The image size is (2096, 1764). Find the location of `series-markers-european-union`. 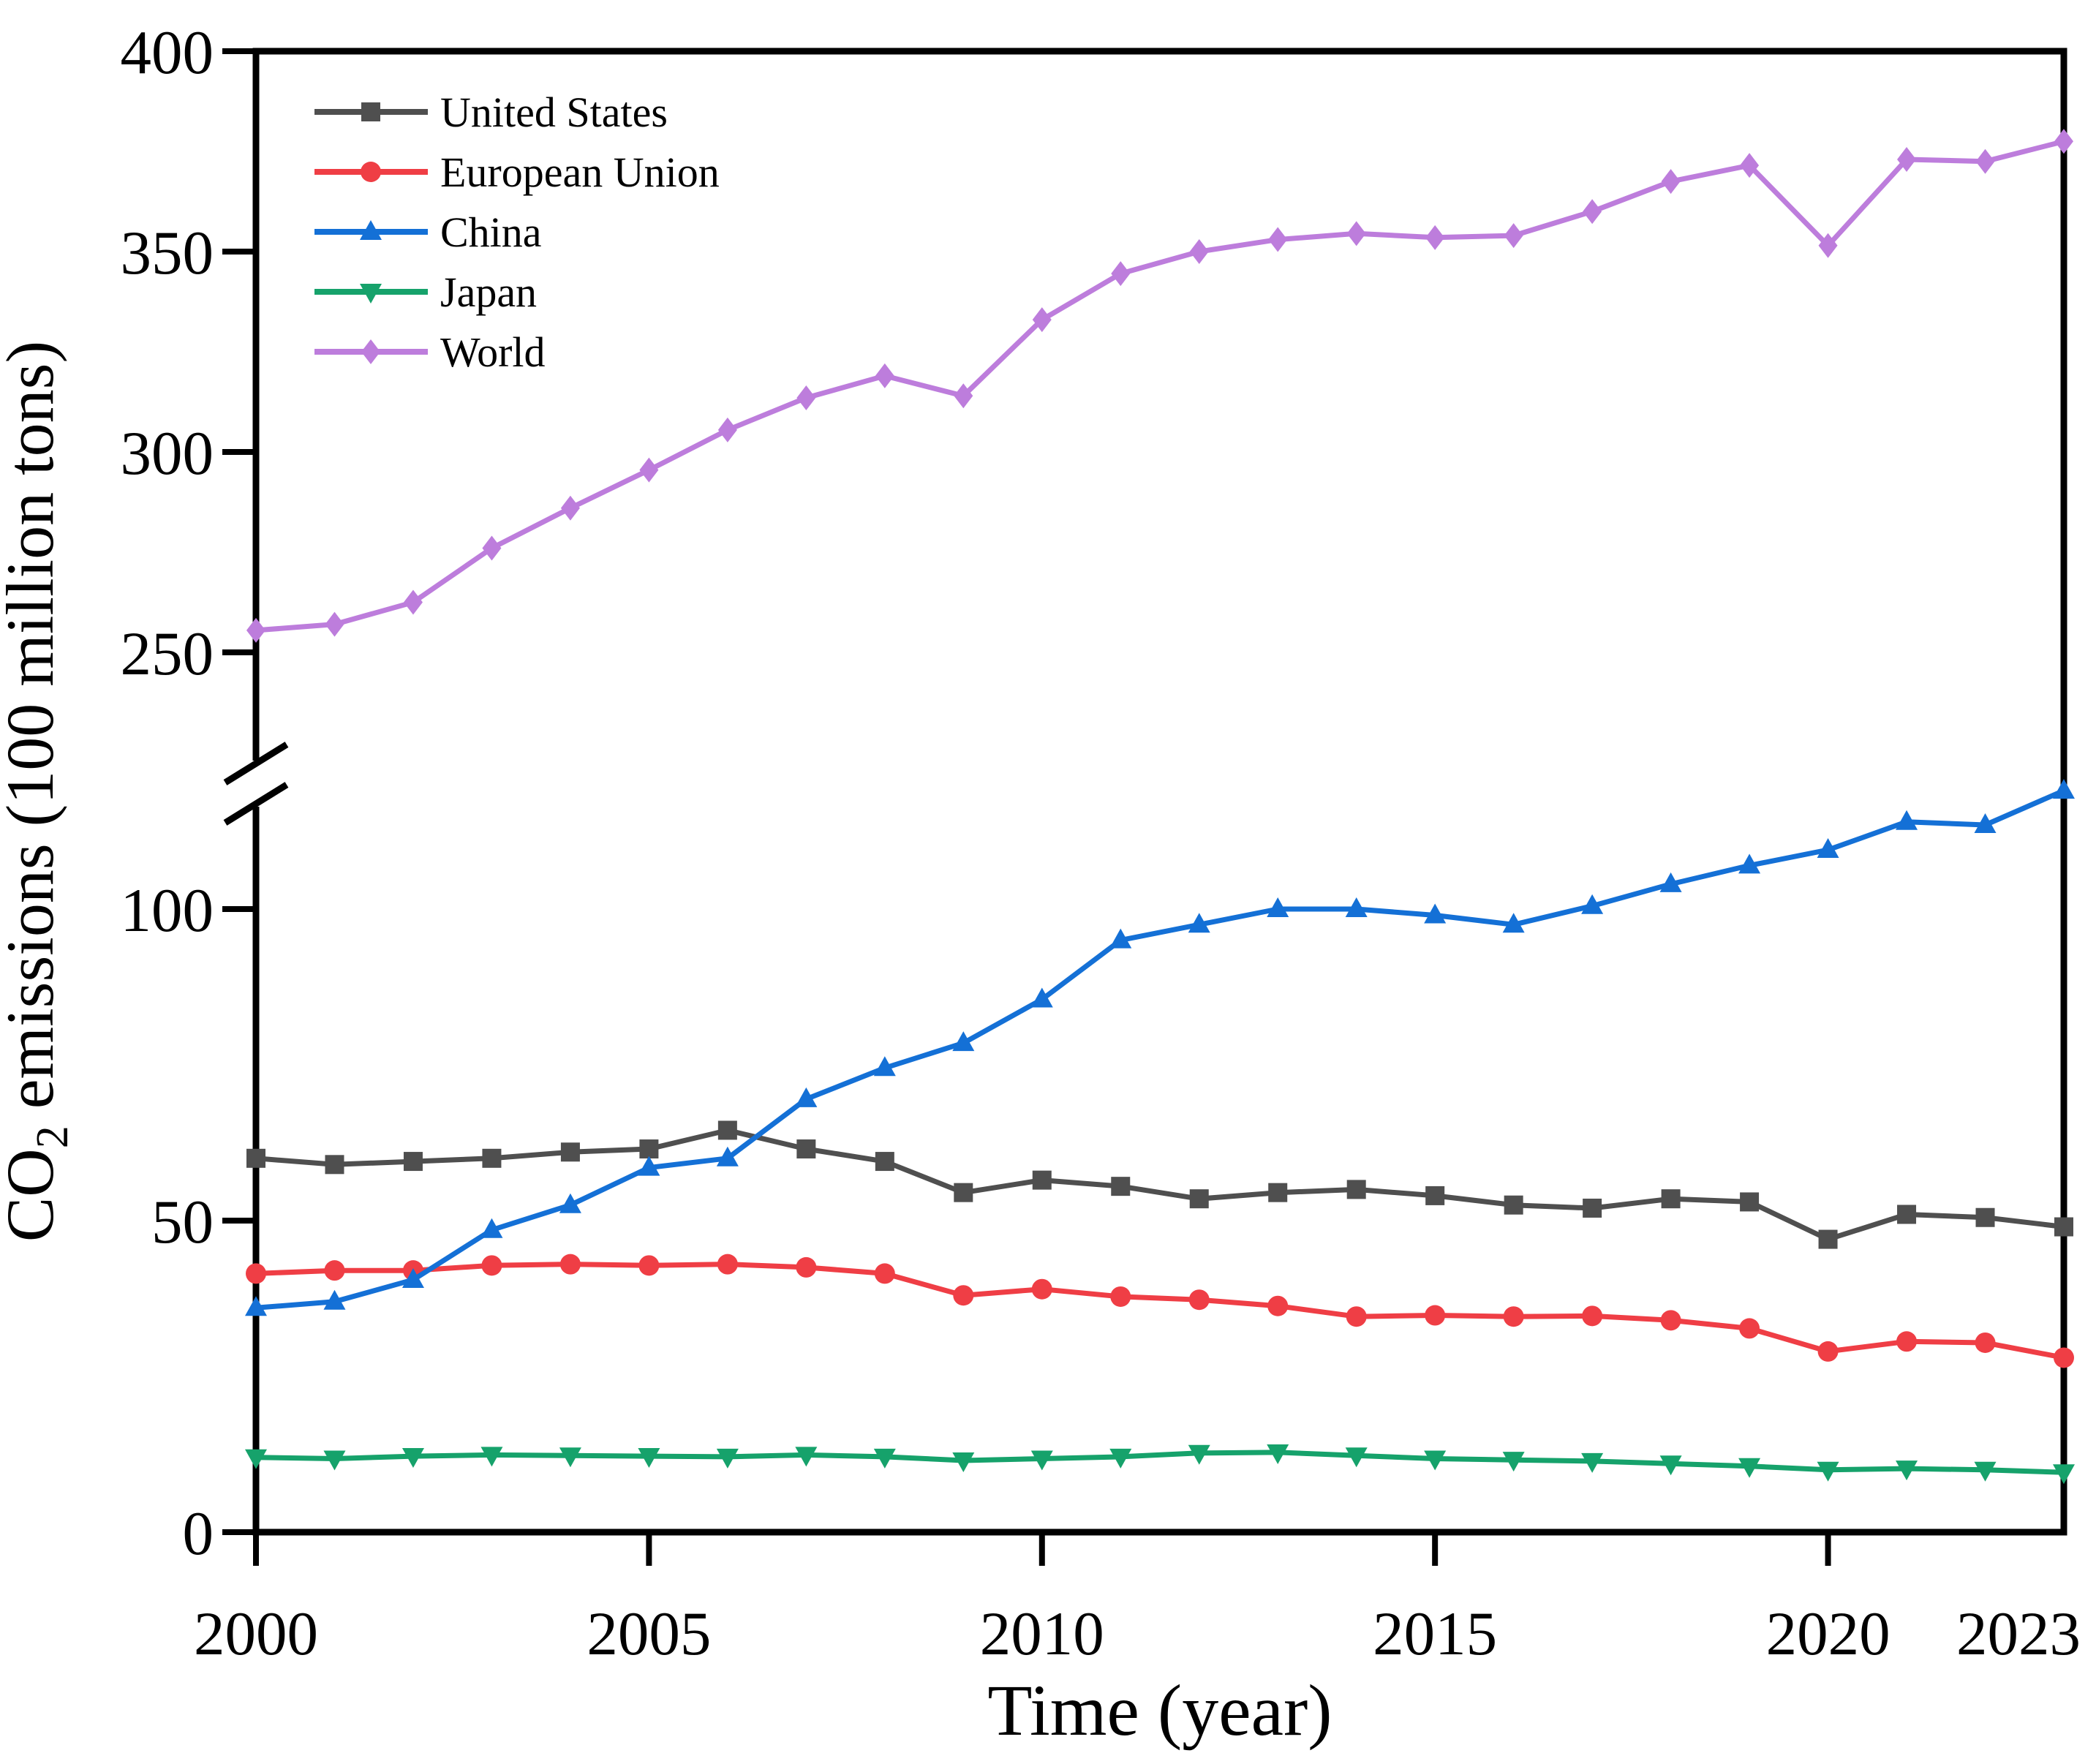

series-markers-european-union is located at coordinates (1160, 1311).